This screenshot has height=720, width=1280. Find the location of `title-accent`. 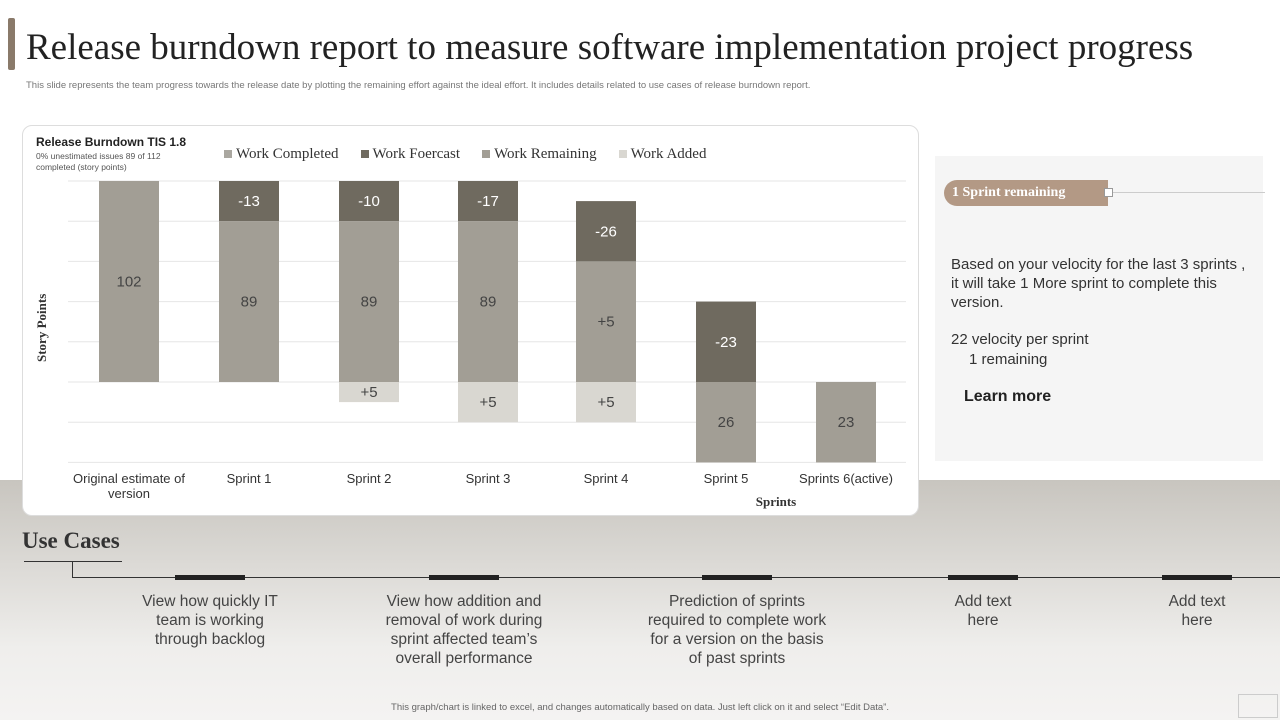

title-accent is located at coordinates (11, 44).